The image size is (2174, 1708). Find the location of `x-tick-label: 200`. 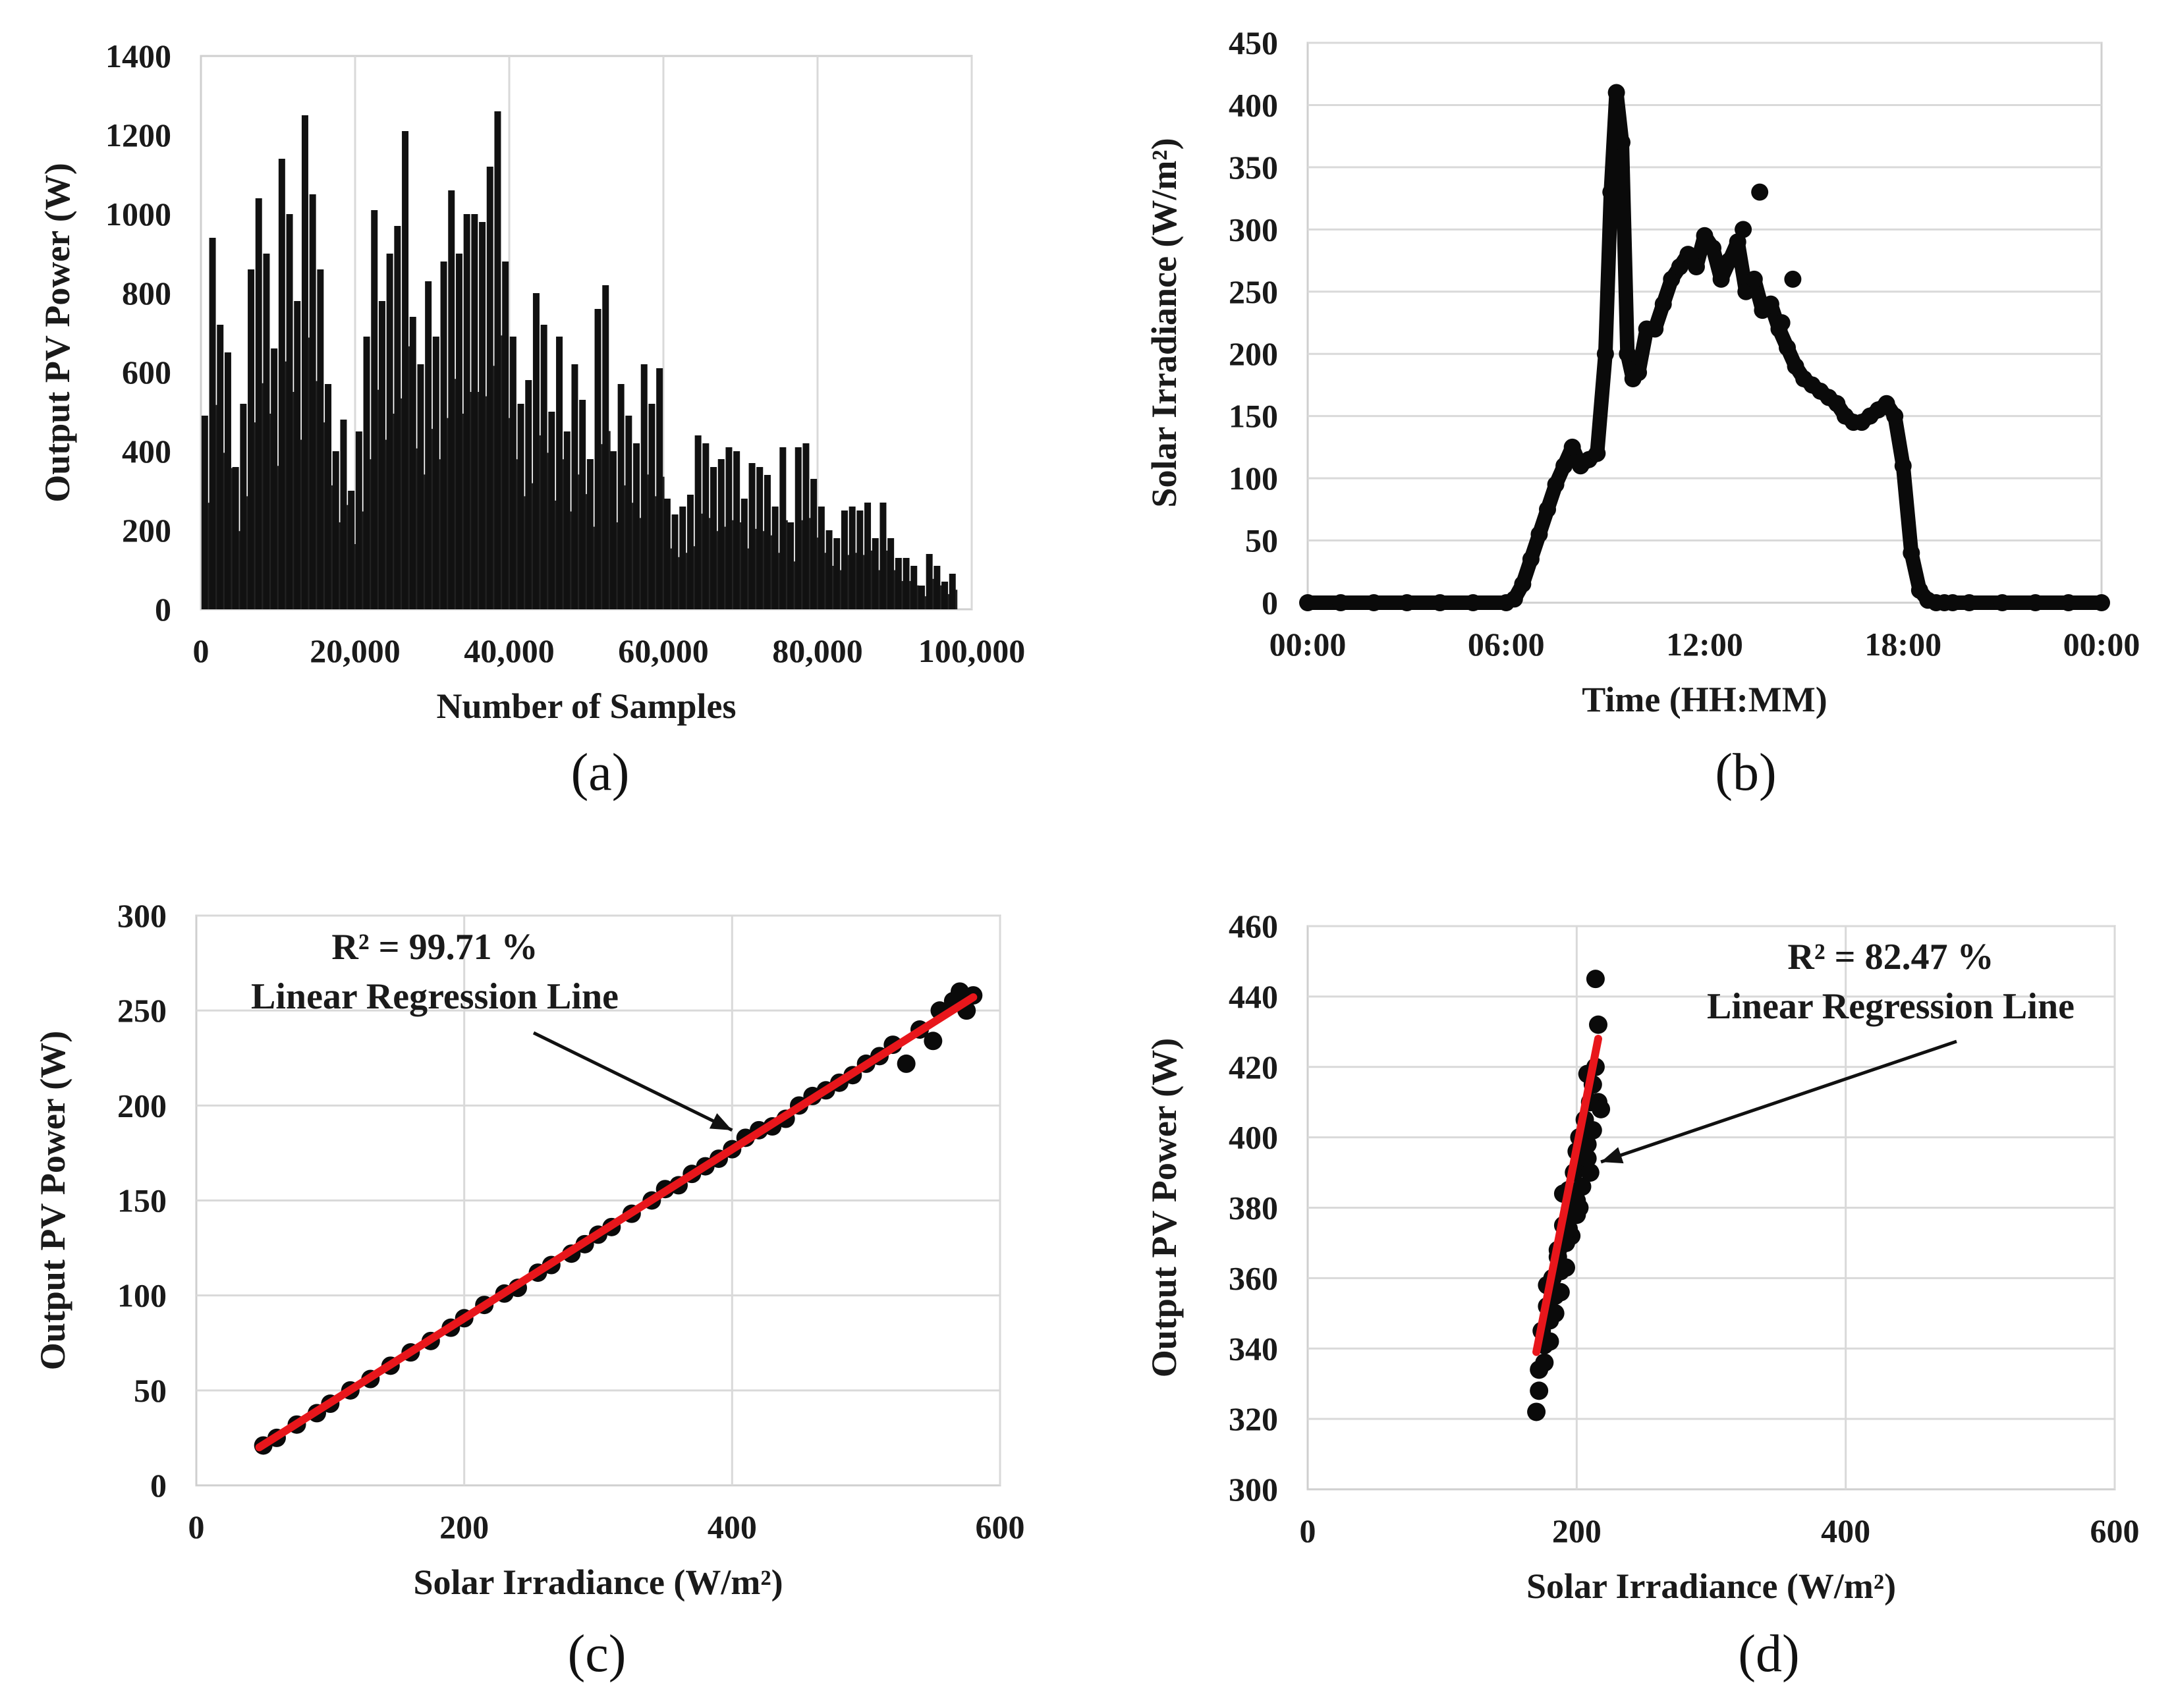

x-tick-label: 200 is located at coordinates (1577, 1530).